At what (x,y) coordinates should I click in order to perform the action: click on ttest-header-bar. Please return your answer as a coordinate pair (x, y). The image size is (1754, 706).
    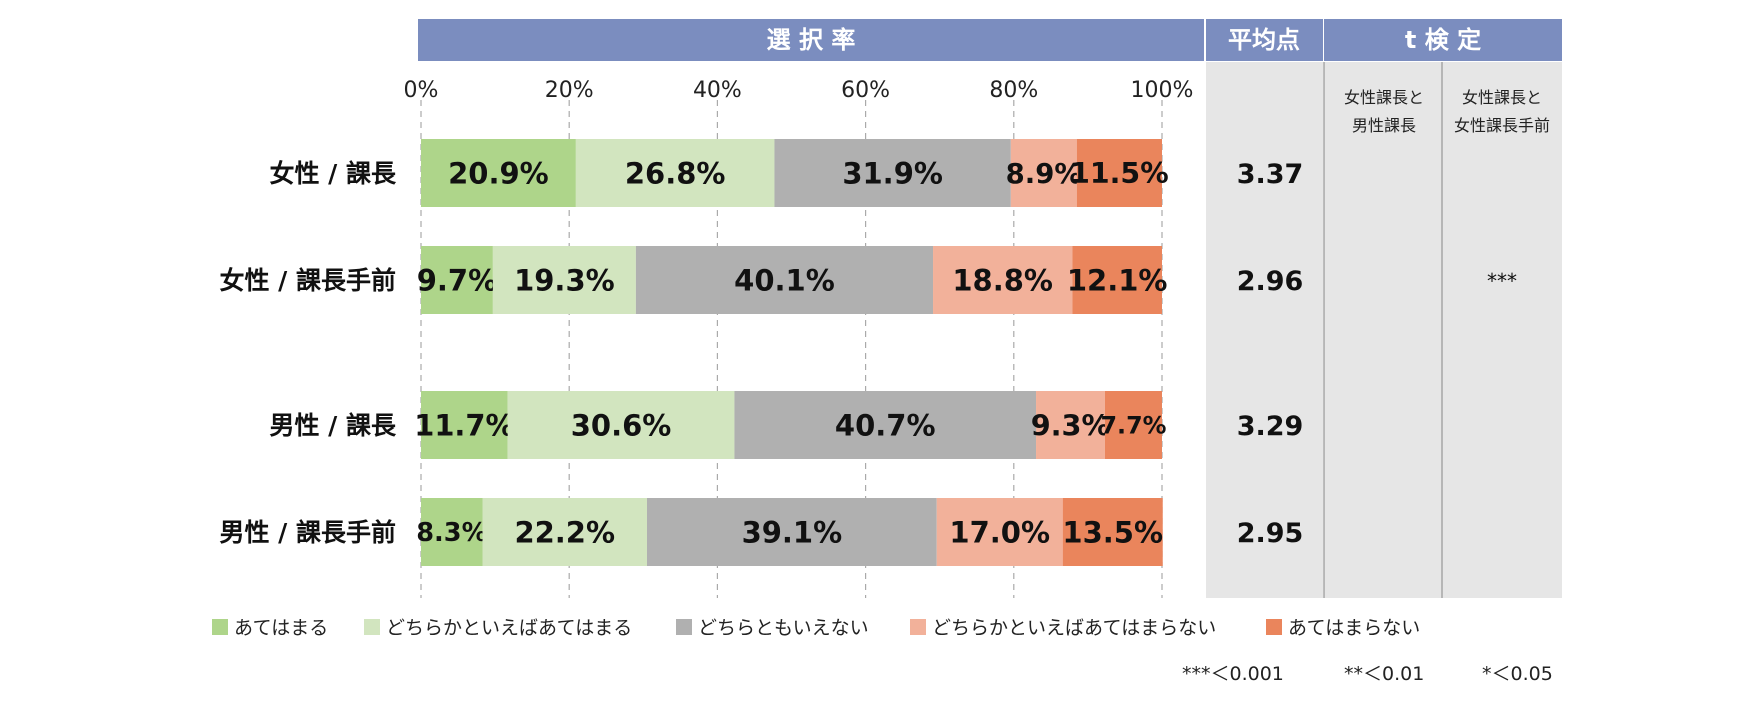
    Looking at the image, I should click on (1443, 40).